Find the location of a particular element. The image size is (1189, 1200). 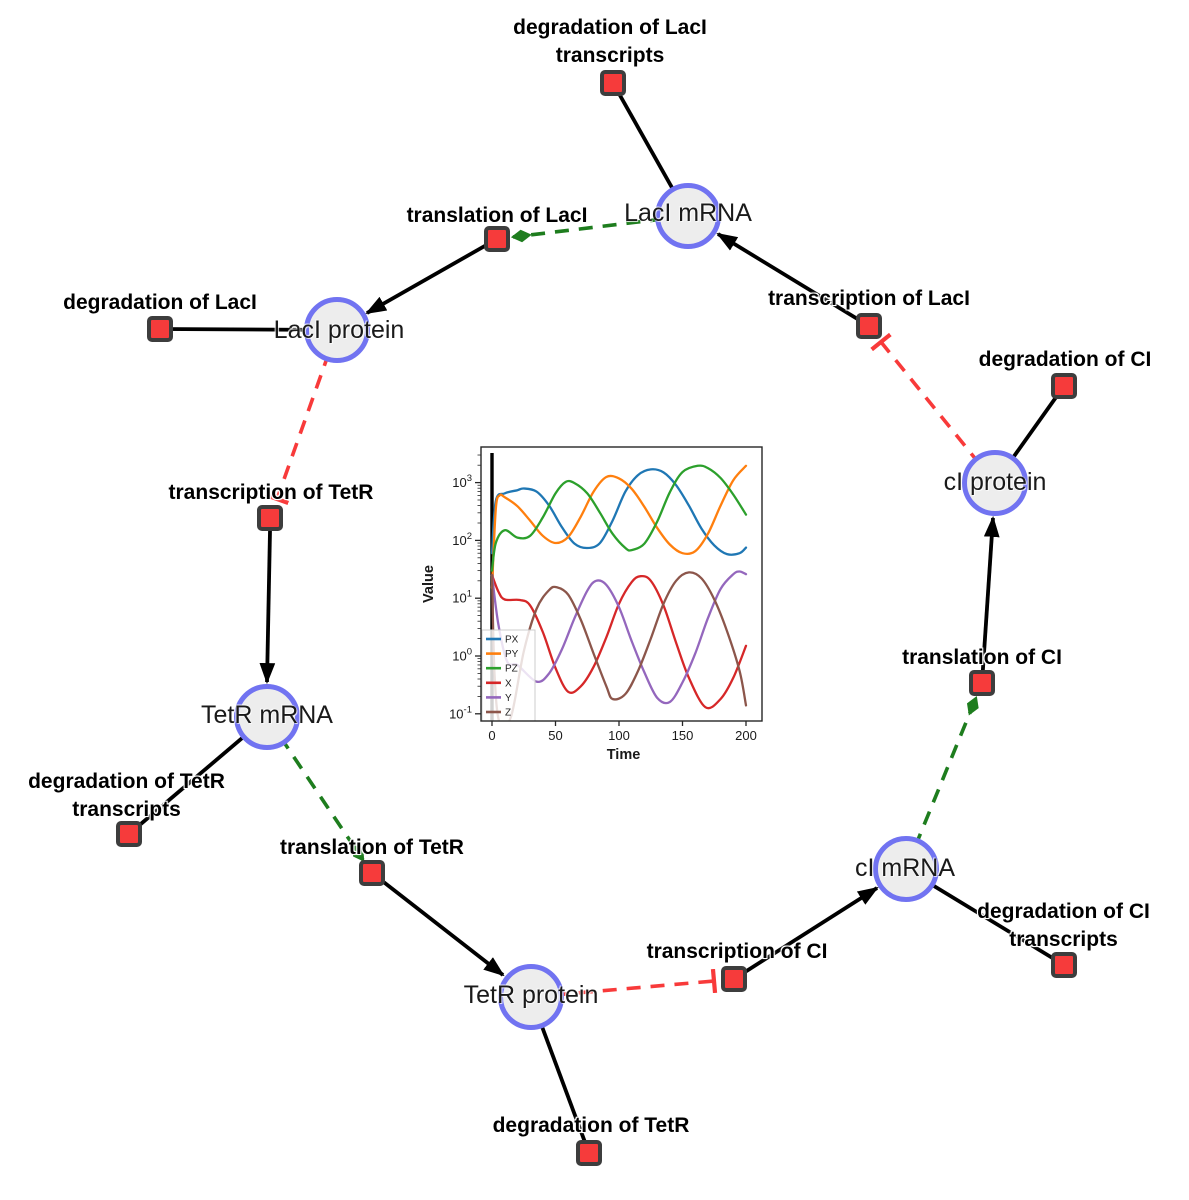

reaction-label-transcription-tetr: transcription of TetR is located at coordinates (271, 492).